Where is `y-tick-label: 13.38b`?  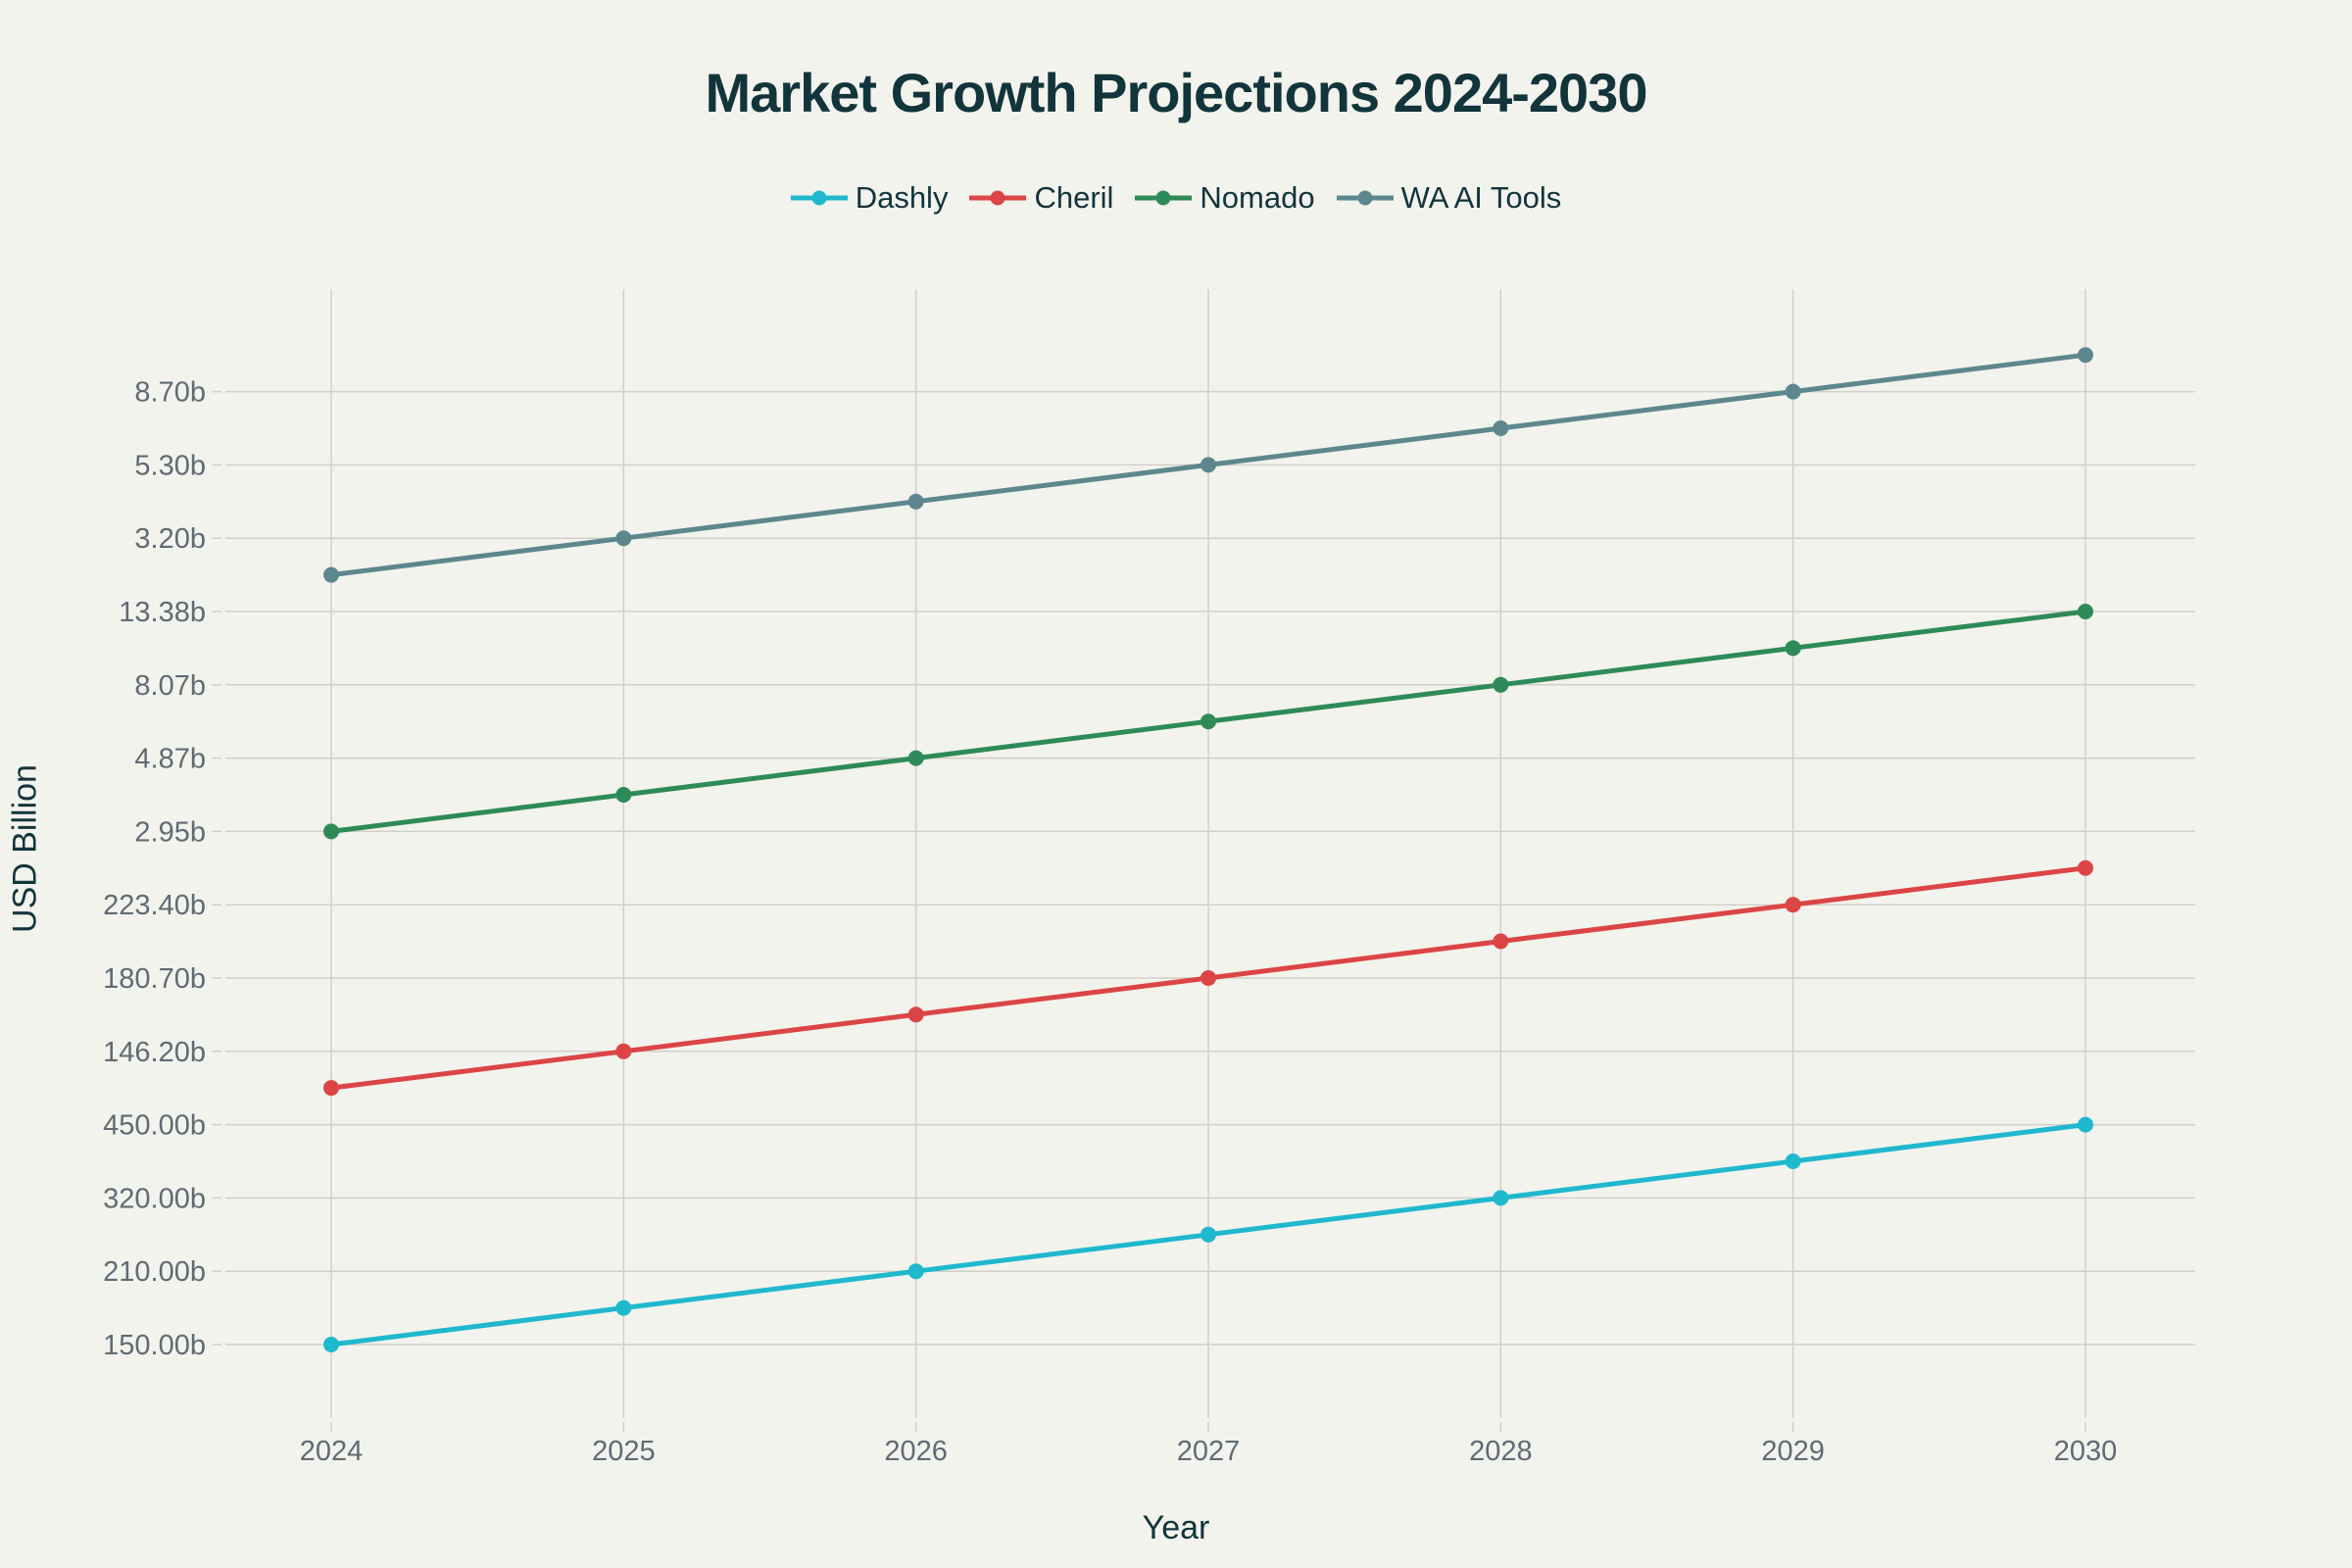
y-tick-label: 13.38b is located at coordinates (162, 612).